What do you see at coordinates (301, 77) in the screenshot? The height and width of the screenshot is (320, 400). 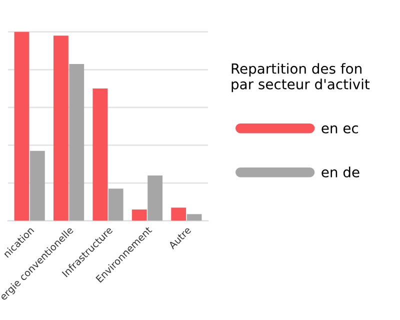 I see `legend-title: Repartition des fon par secteur d'activit` at bounding box center [301, 77].